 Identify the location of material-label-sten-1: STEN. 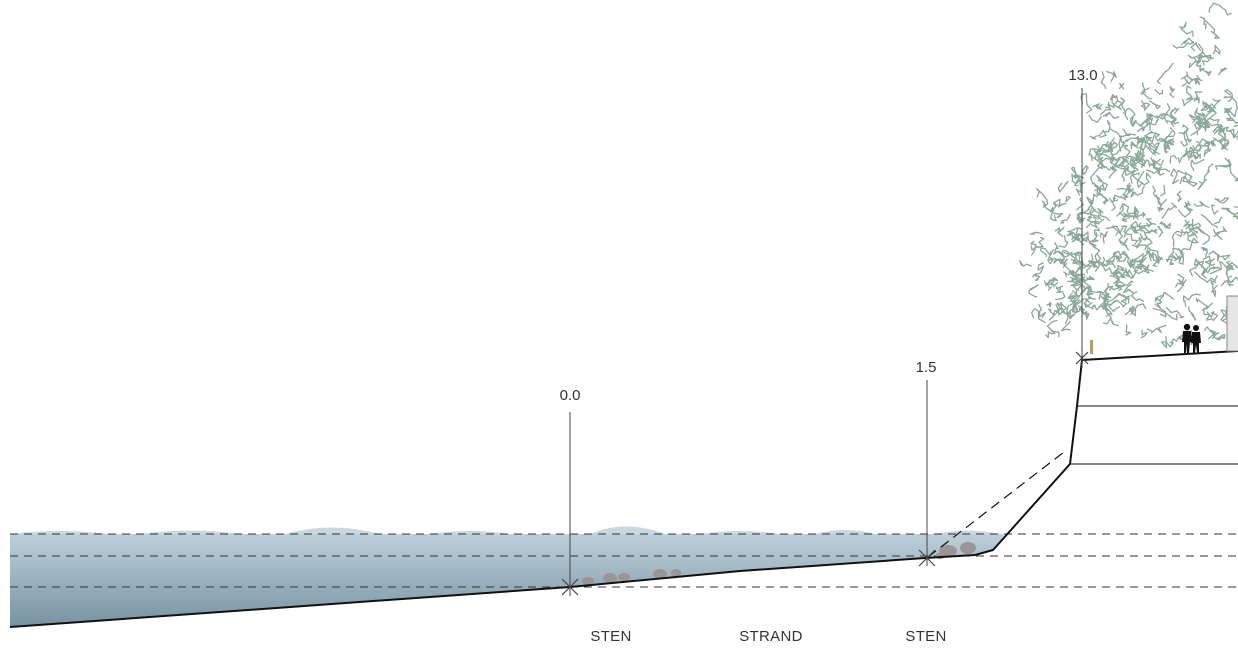
(610, 636).